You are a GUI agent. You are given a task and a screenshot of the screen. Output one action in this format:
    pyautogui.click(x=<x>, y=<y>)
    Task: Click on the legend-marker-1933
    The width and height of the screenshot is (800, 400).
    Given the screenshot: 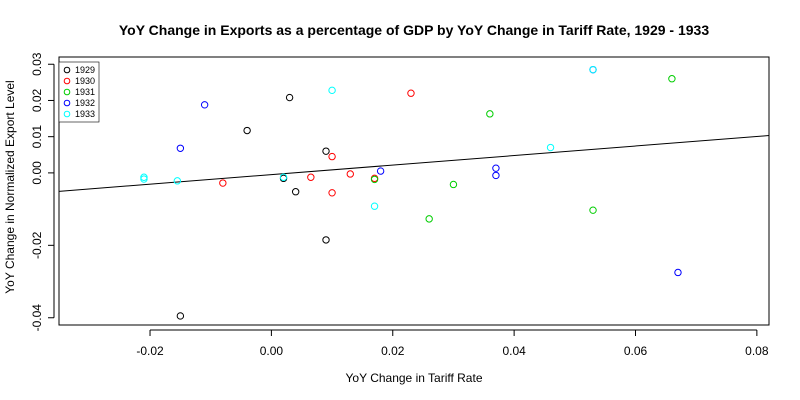 What is the action you would take?
    pyautogui.click(x=67, y=114)
    